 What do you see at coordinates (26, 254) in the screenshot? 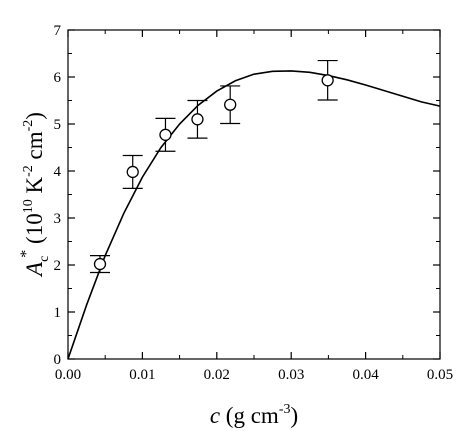
I see `y-axis-symbol-sup: *` at bounding box center [26, 254].